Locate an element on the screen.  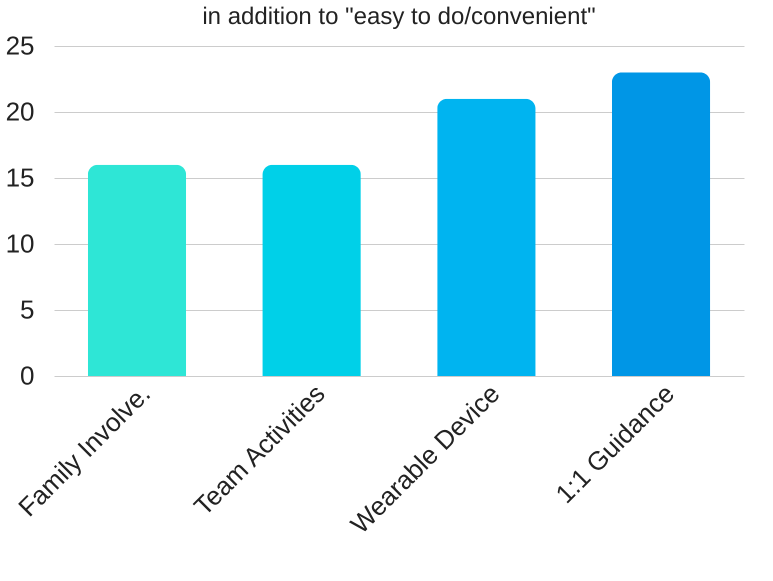
y-tick-label: 25 is located at coordinates (20, 45).